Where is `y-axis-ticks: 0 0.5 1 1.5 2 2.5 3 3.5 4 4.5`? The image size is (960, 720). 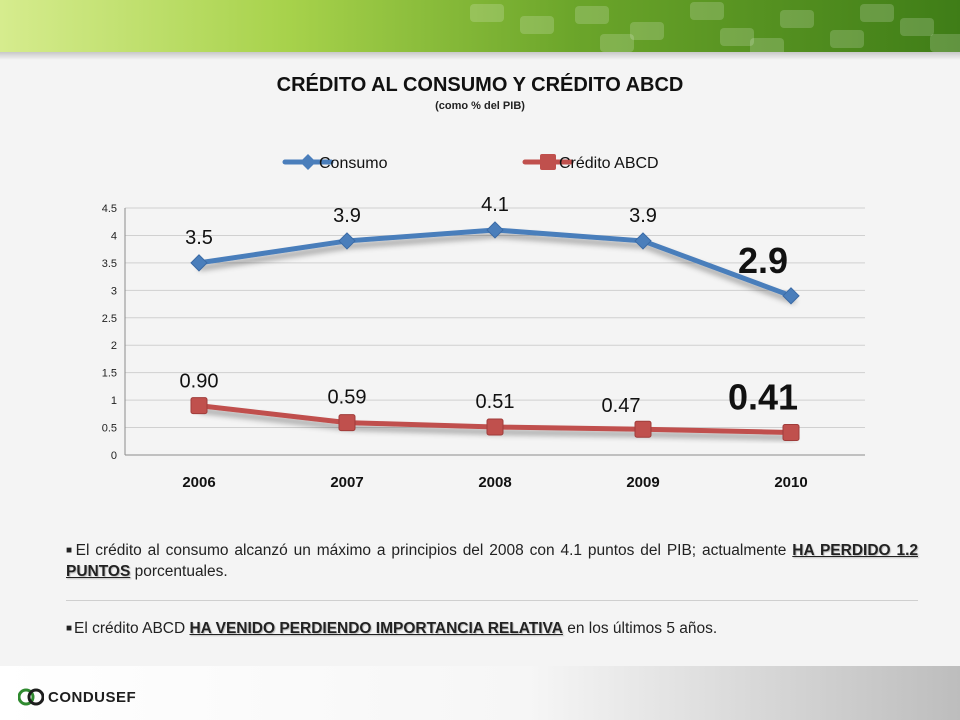 y-axis-ticks: 0 0.5 1 1.5 2 2.5 3 3.5 4 4.5 is located at coordinates (109, 332).